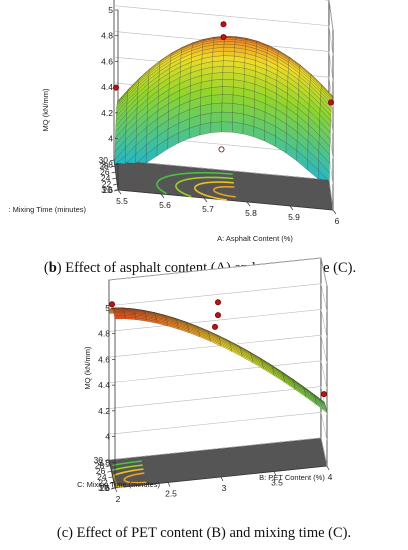  What do you see at coordinates (337, 221) in the screenshot?
I see `x-tick-label: 6` at bounding box center [337, 221].